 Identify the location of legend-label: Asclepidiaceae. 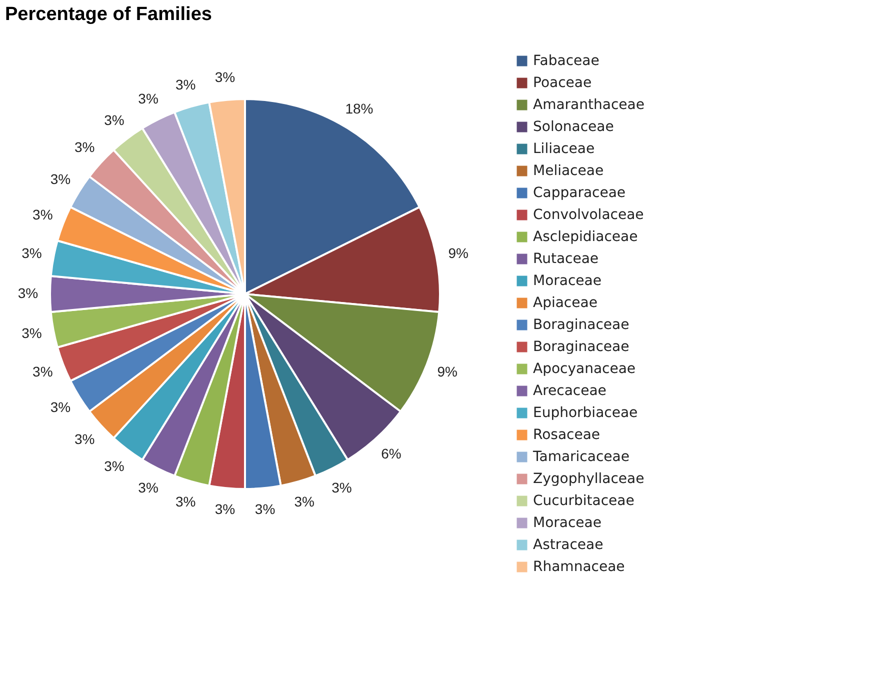
(585, 237).